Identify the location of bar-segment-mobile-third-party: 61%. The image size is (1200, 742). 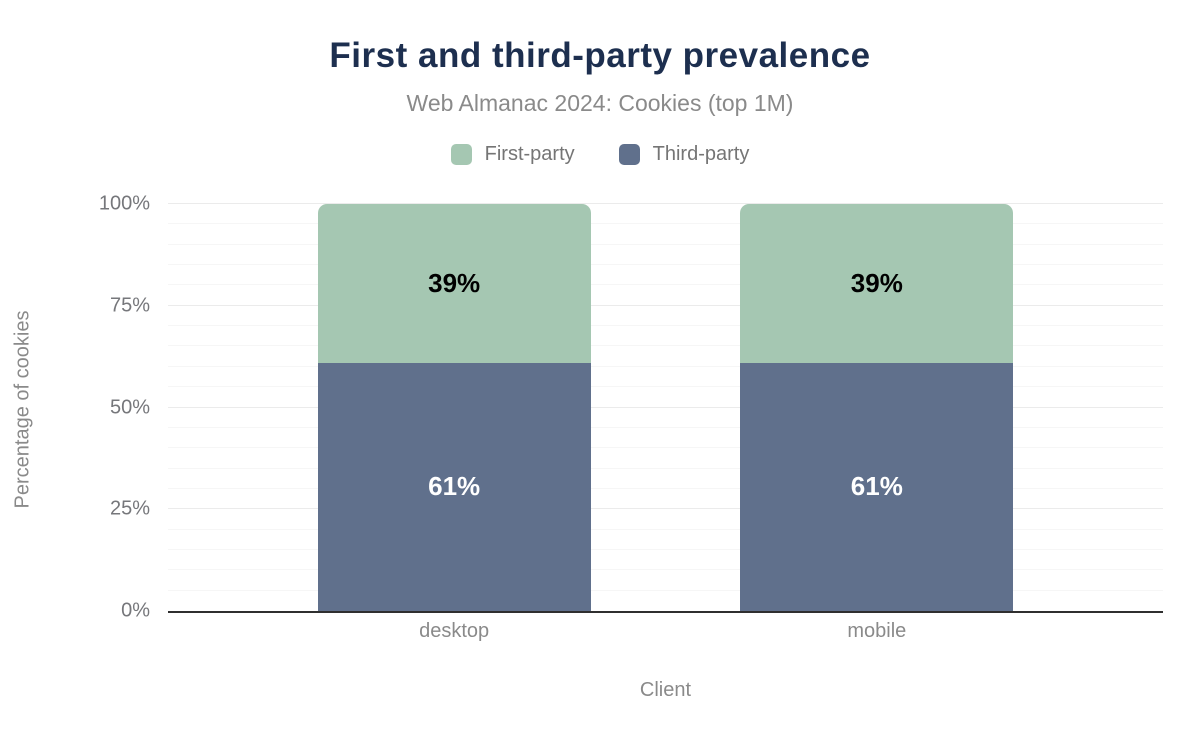
(877, 486).